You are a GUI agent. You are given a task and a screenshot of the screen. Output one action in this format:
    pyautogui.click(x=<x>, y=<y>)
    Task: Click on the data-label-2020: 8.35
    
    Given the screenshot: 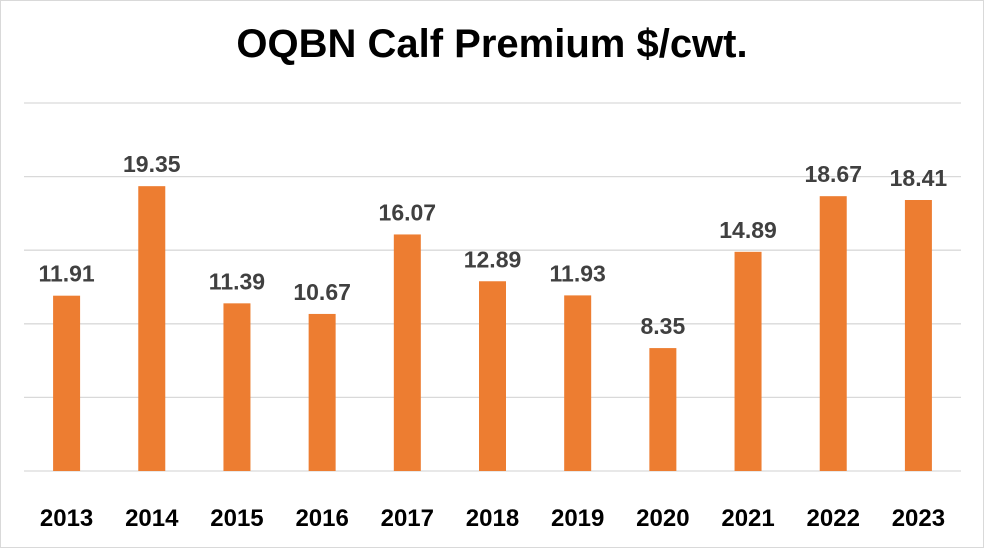 What is the action you would take?
    pyautogui.click(x=662, y=326)
    